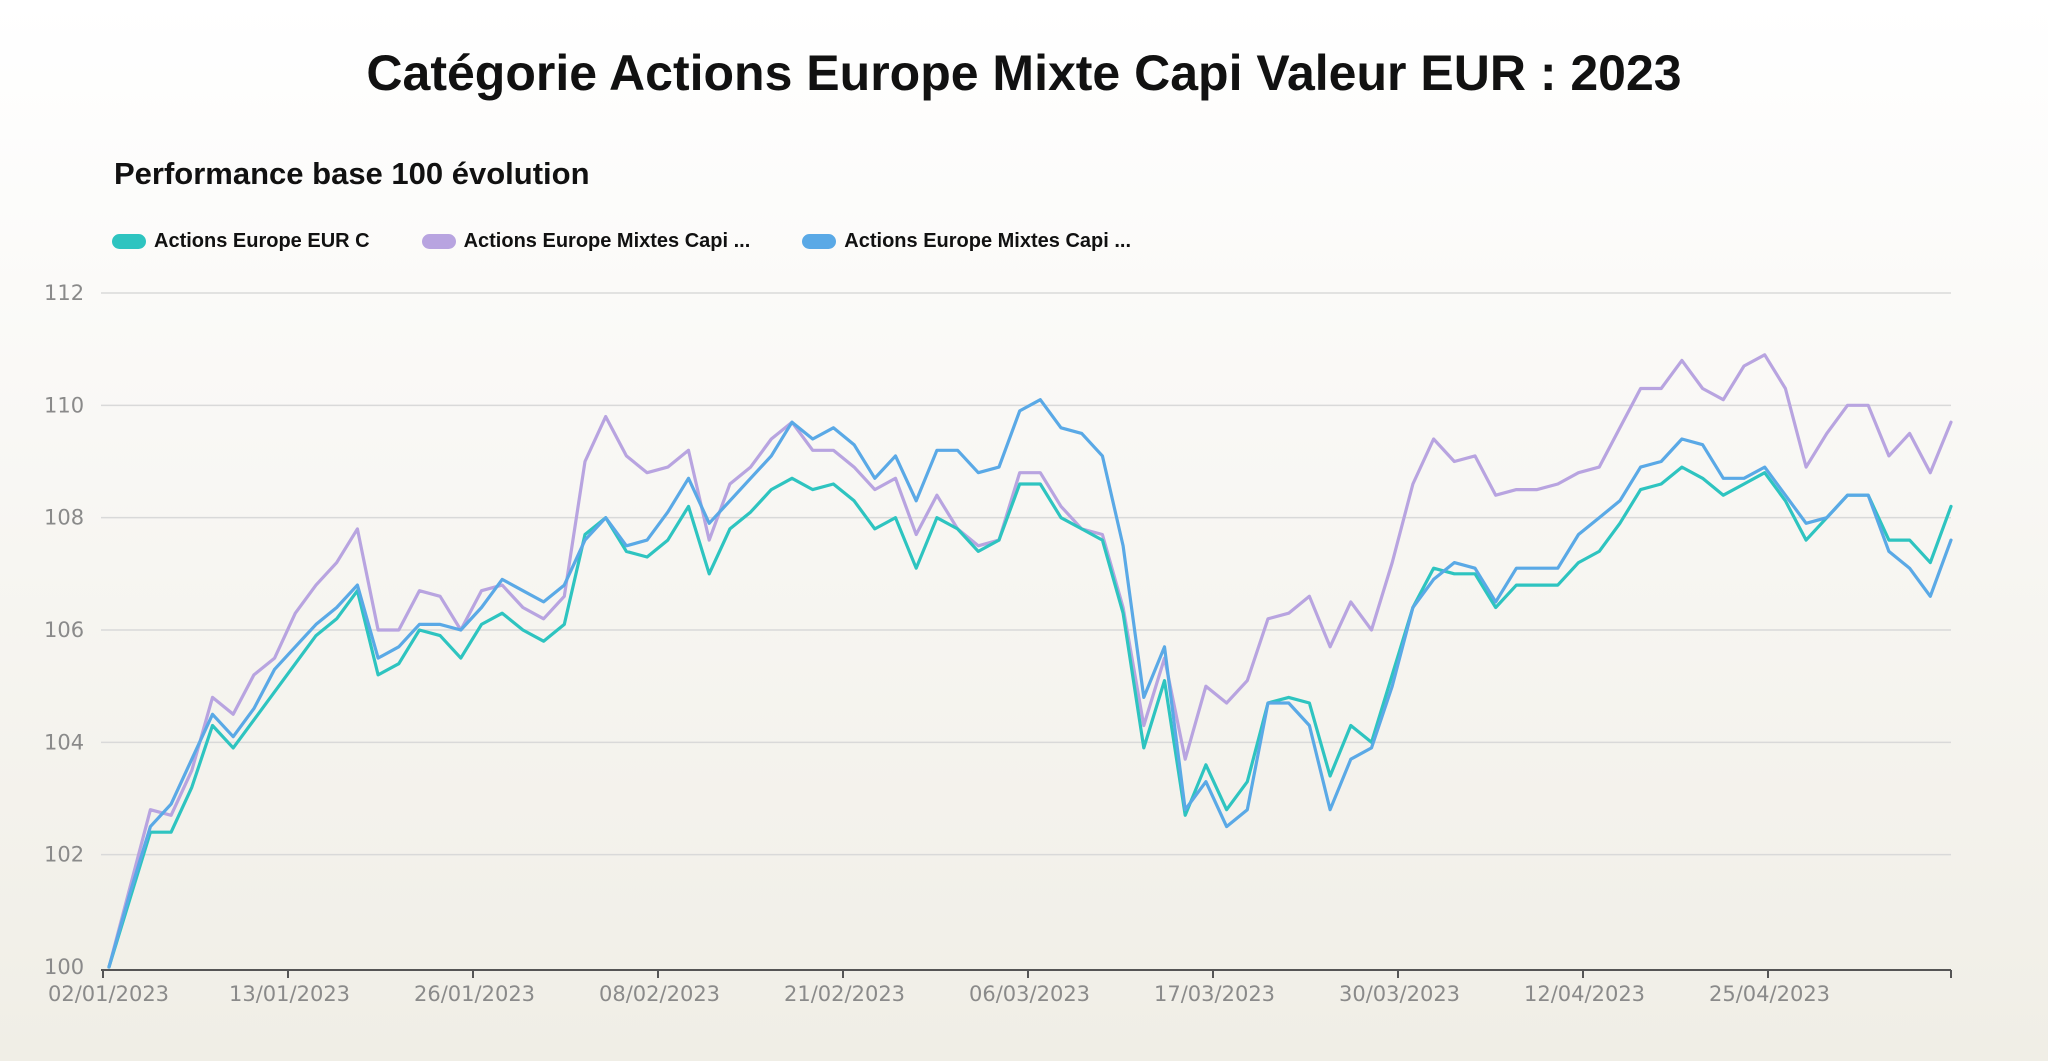 The image size is (2048, 1061). Describe the element at coordinates (64, 742) in the screenshot. I see `y-tick-label: 104` at that location.